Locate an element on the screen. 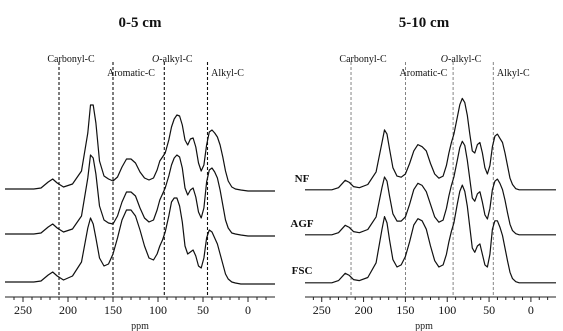  treatment-label: AGF is located at coordinates (302, 224).